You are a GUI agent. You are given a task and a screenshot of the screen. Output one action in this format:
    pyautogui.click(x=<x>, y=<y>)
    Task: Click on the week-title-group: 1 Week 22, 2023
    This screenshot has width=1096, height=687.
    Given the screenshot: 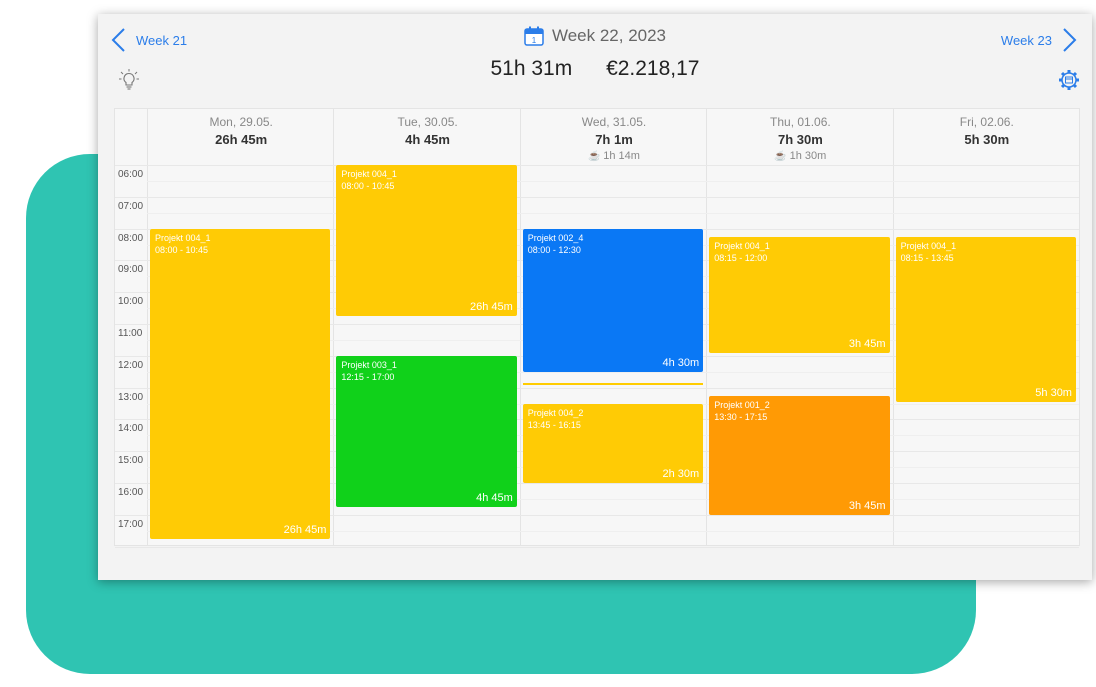 What is the action you would take?
    pyautogui.click(x=595, y=36)
    